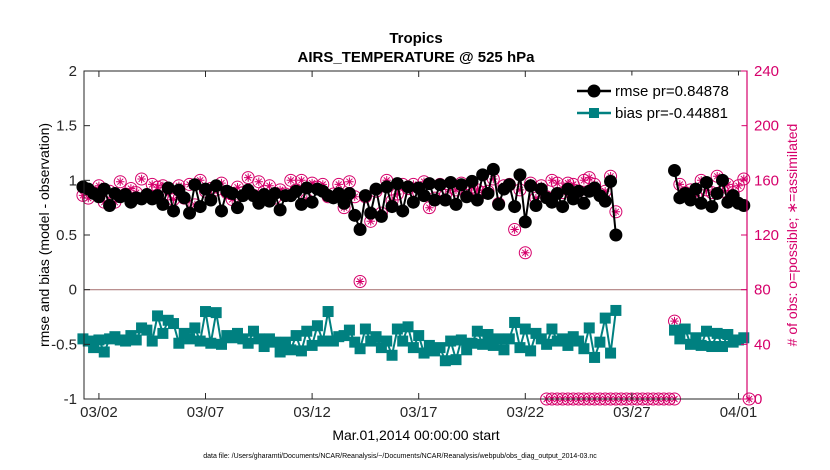  Describe the element at coordinates (671, 113) in the screenshot. I see `legend-label-bias: bias pr=-0.44881` at that location.